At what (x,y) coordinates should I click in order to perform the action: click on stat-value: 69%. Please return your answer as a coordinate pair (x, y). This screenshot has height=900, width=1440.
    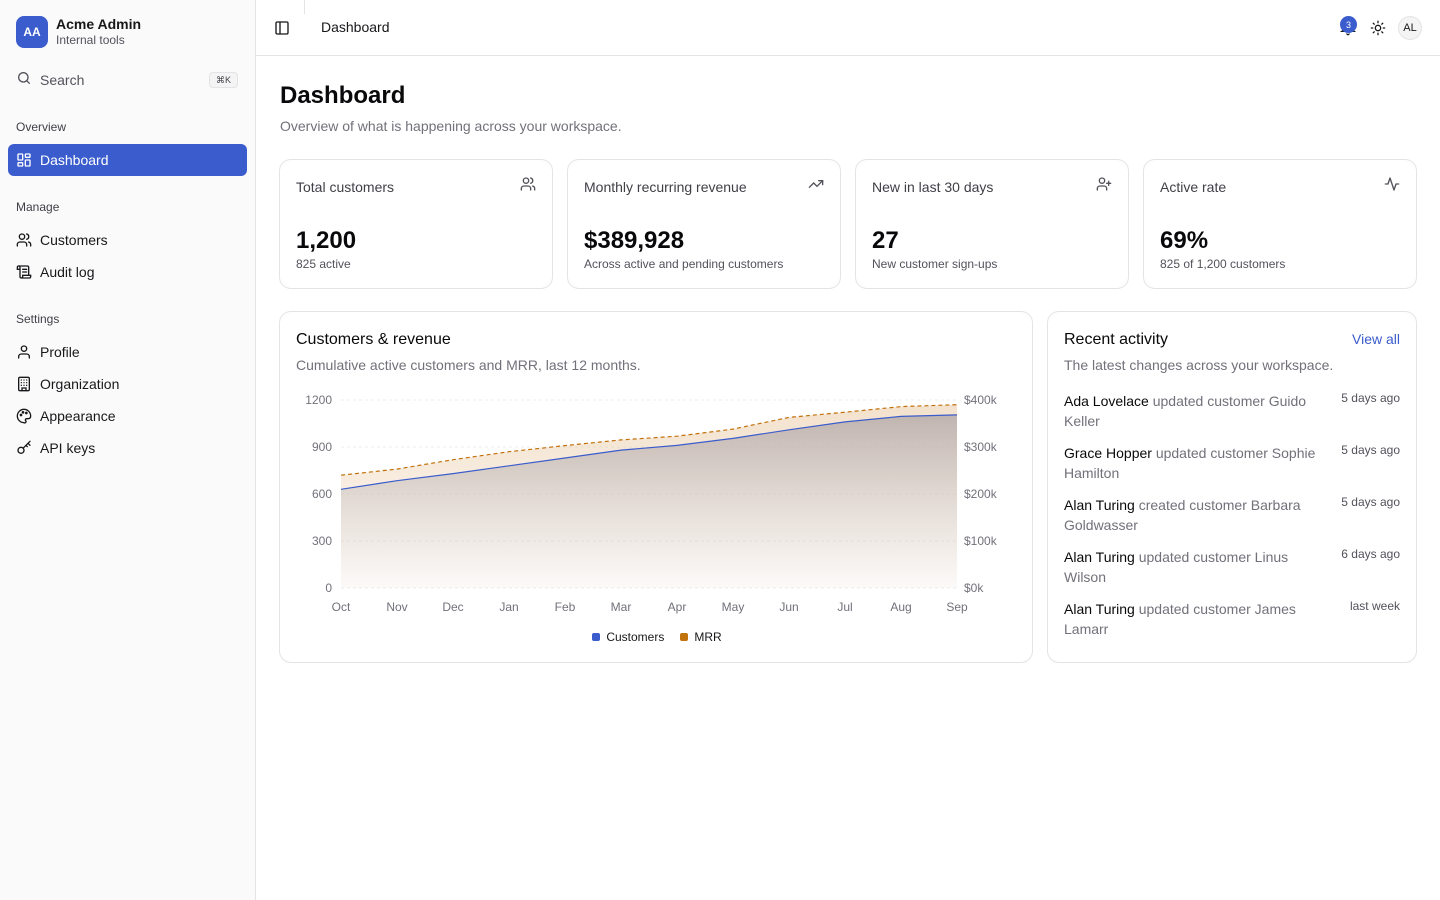
    Looking at the image, I should click on (1184, 240).